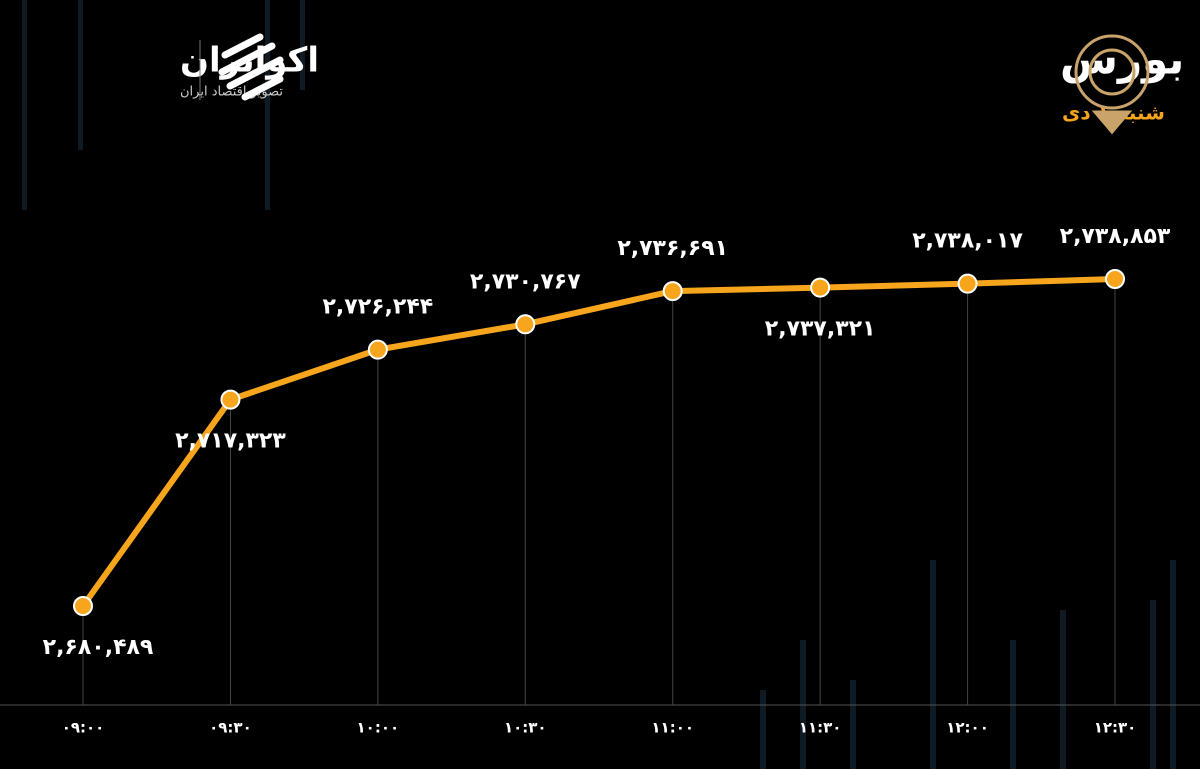  What do you see at coordinates (251, 67) in the screenshot?
I see `brand-logo` at bounding box center [251, 67].